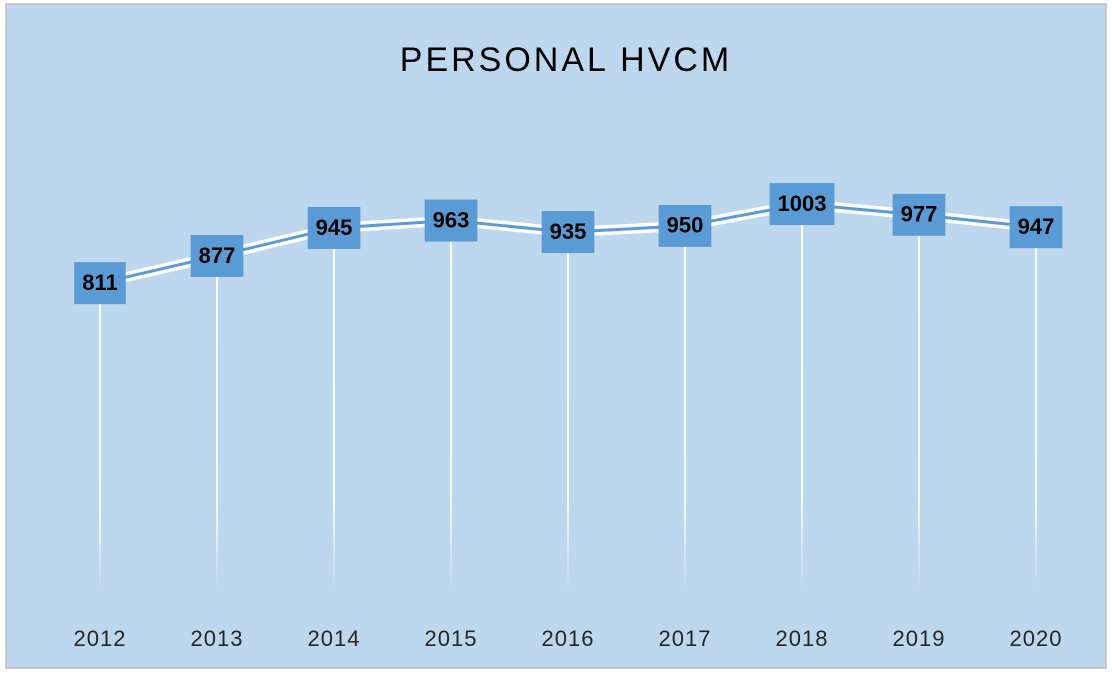  I want to click on x-tick-label: 2019, so click(919, 638).